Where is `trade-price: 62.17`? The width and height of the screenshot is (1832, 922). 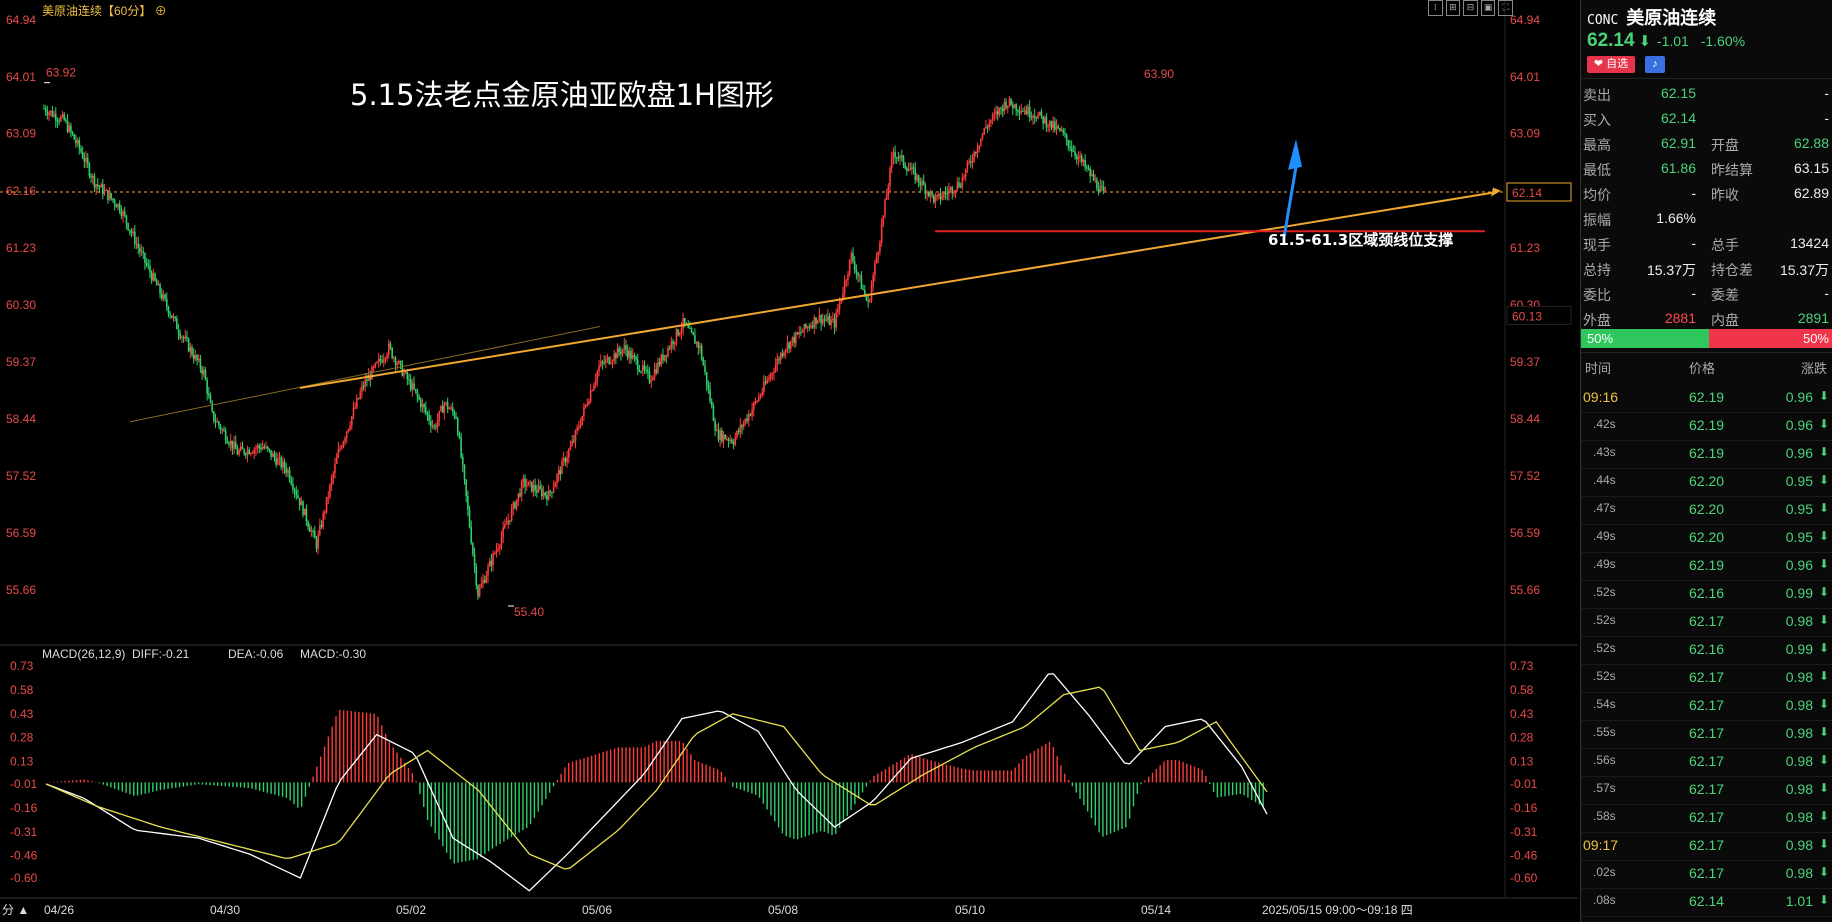
trade-price: 62.17 is located at coordinates (1707, 733).